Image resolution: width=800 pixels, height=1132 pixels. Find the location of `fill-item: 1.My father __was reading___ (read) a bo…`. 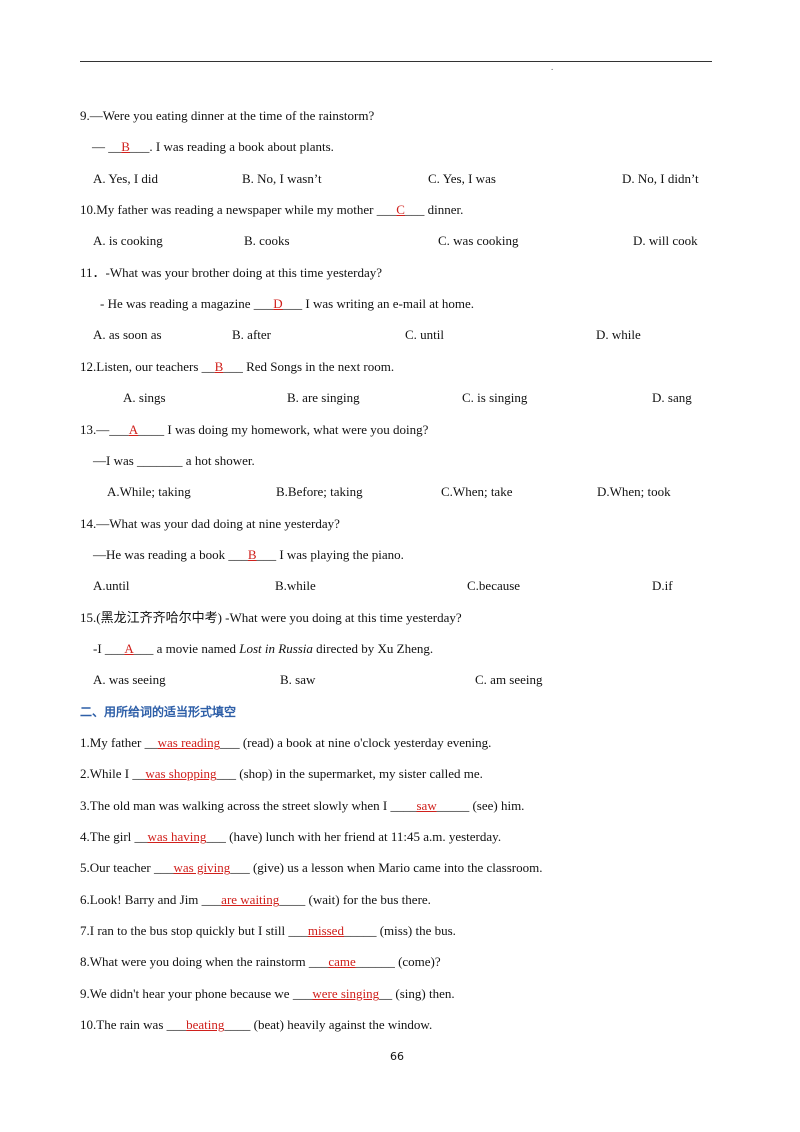

fill-item: 1.My father __was reading___ (read) a bo… is located at coordinates (285, 743).